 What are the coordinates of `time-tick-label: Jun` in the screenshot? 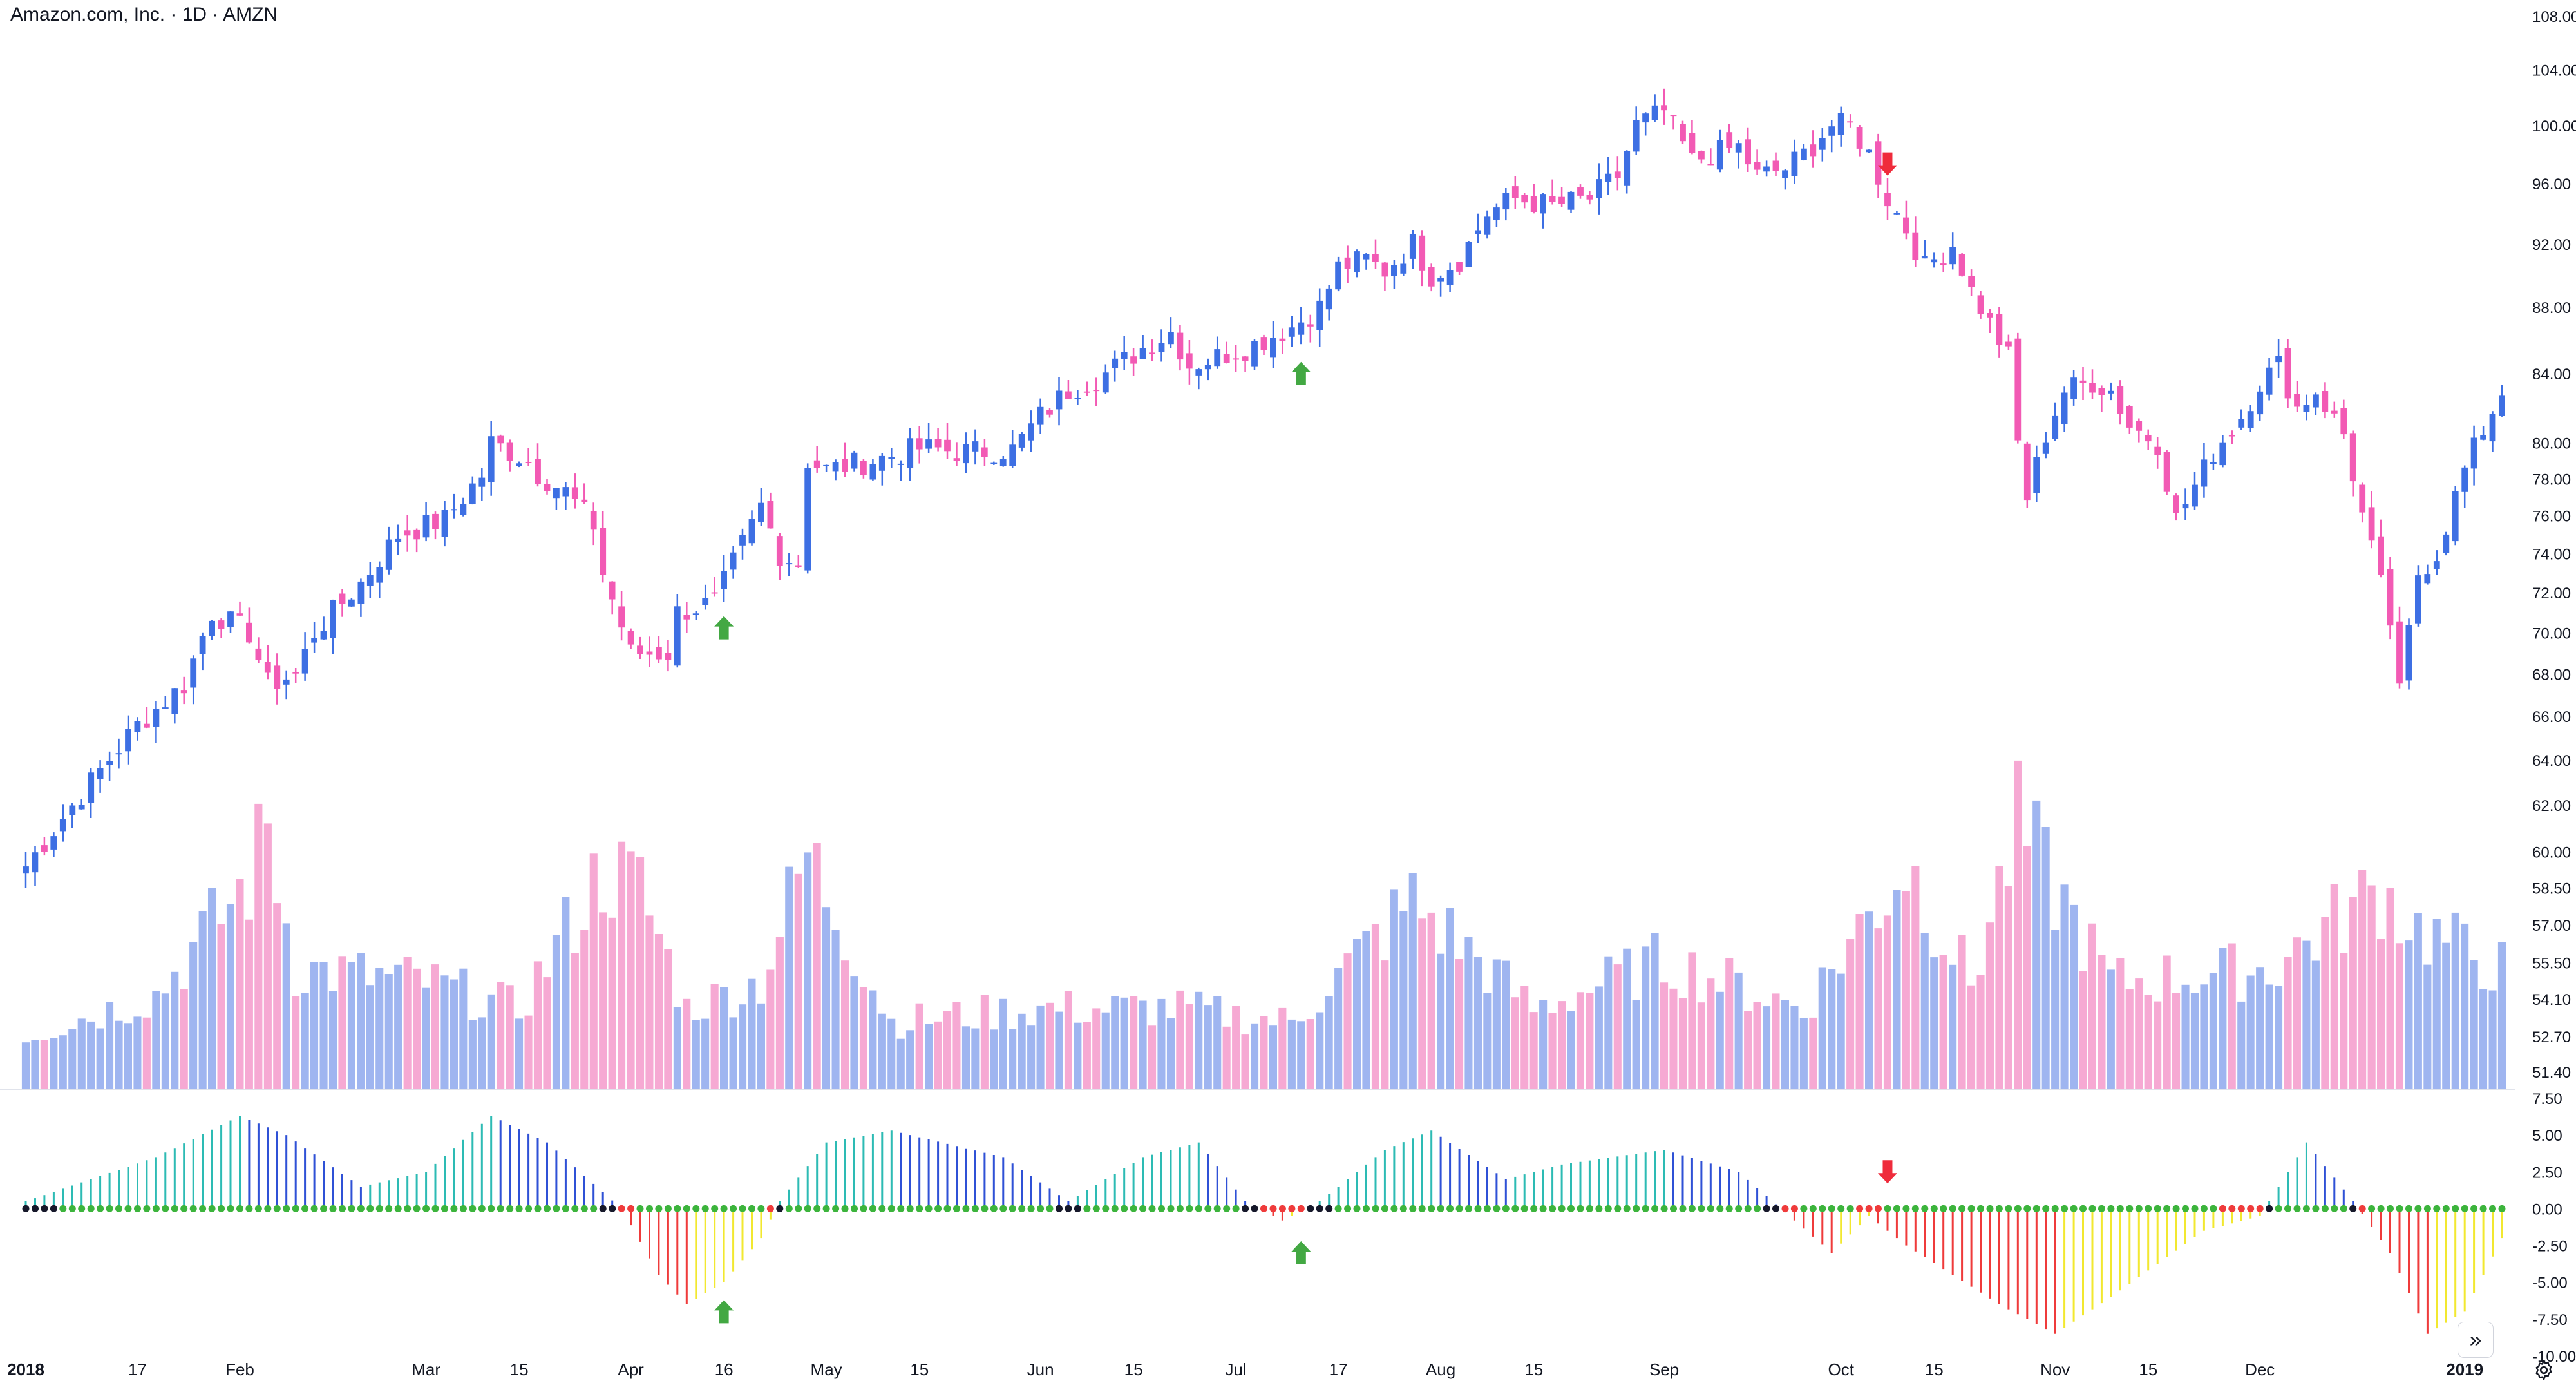 It's located at (1040, 1370).